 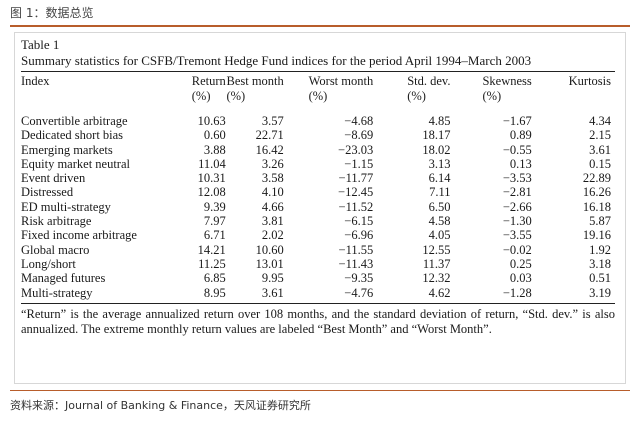 I want to click on row-index: Managed futures, so click(x=63, y=278).